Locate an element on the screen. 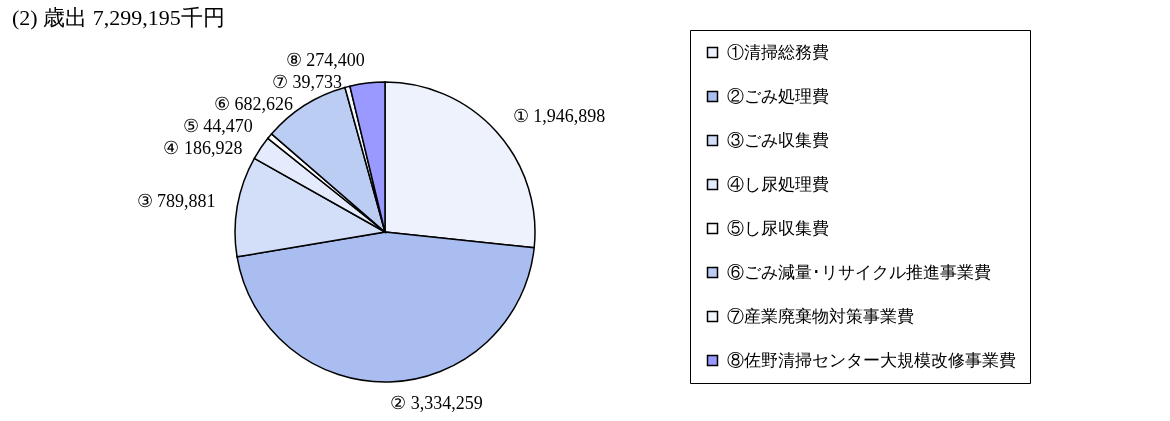  data-label: ① 1,946,898 is located at coordinates (559, 115).